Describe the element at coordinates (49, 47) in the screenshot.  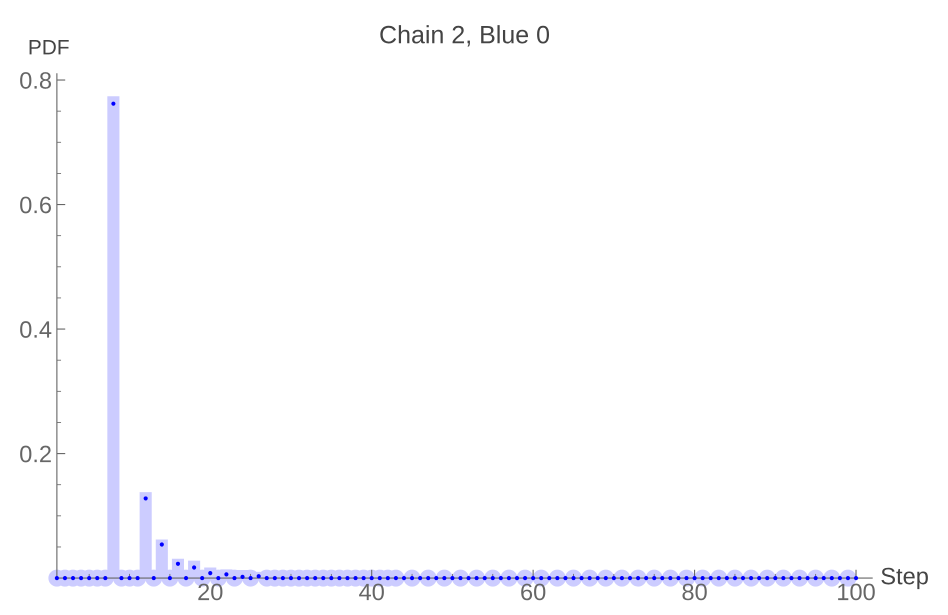
I see `y-axis-title: PDF` at that location.